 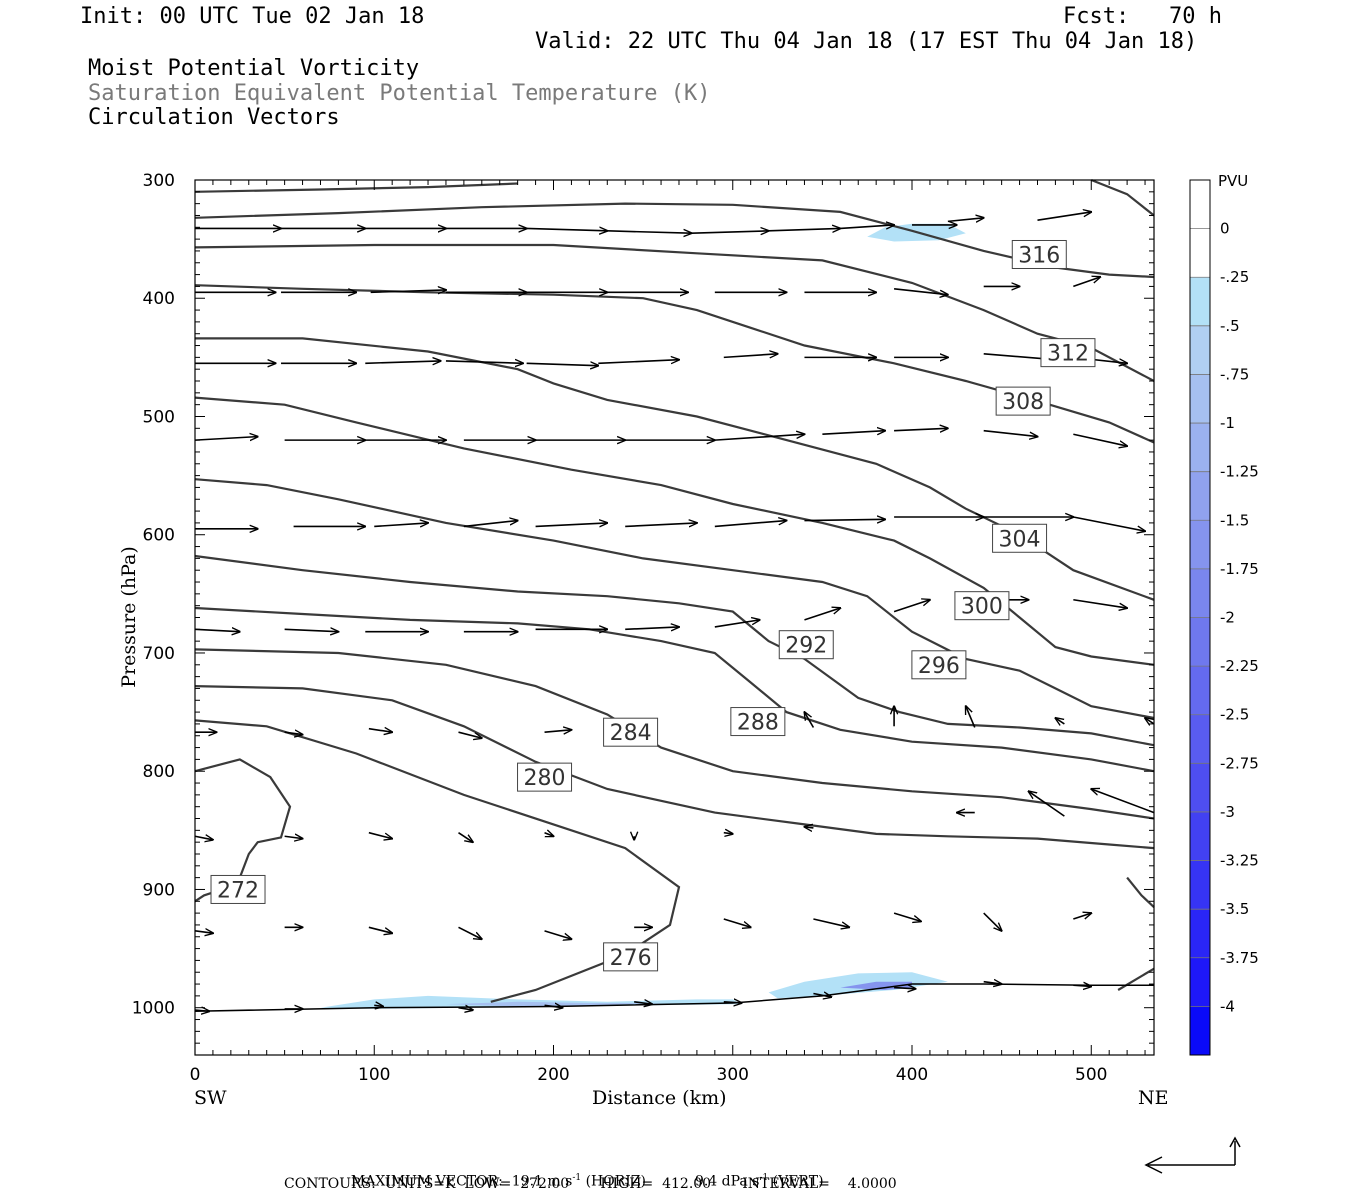 What do you see at coordinates (1227, 812) in the screenshot?
I see `colorbar-tick-label: -3` at bounding box center [1227, 812].